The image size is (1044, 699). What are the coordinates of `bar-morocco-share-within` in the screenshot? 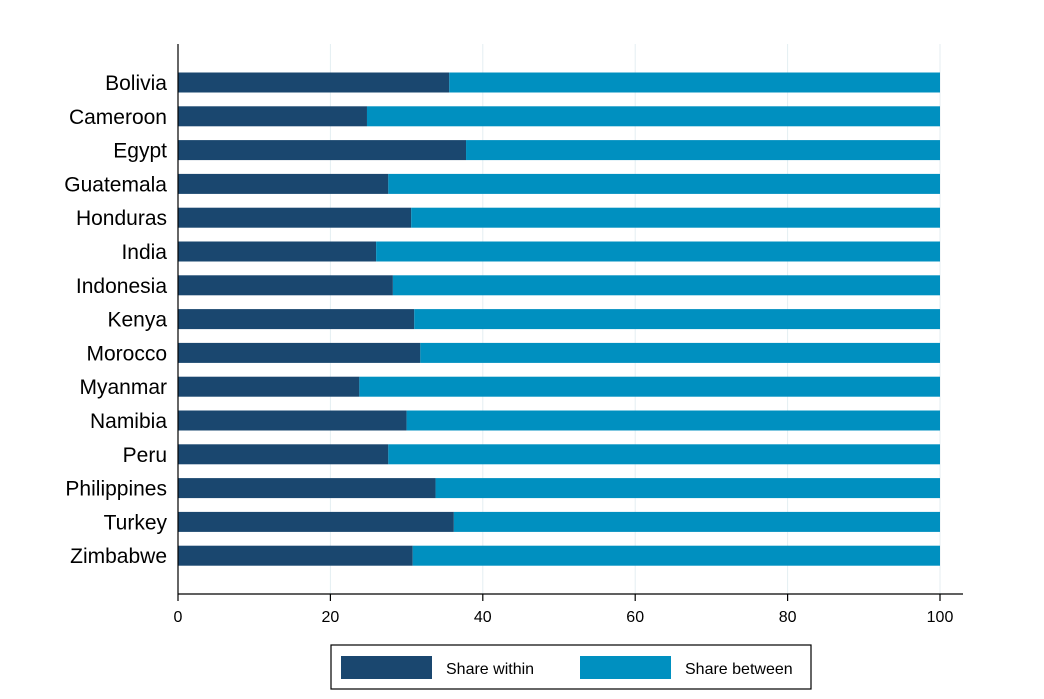 It's located at (299, 352).